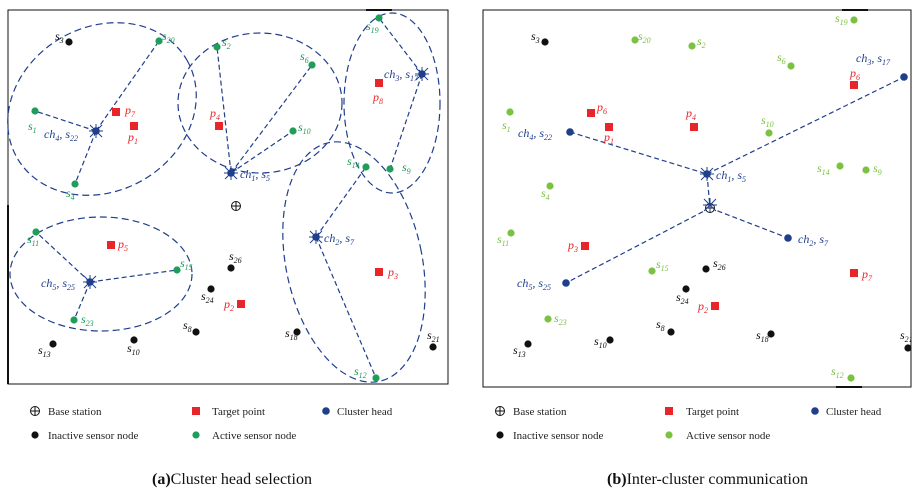 This screenshot has height=495, width=915. What do you see at coordinates (762, 336) in the screenshot?
I see `label-s18-b: s18` at bounding box center [762, 336].